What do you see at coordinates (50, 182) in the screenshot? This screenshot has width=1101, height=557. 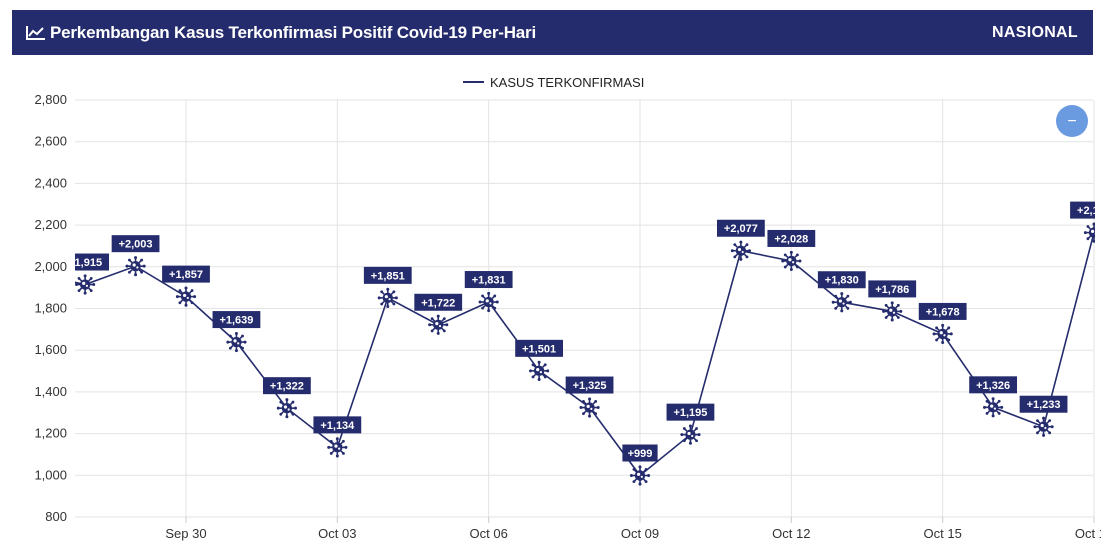 I see `y-tick-label: 2,400` at bounding box center [50, 182].